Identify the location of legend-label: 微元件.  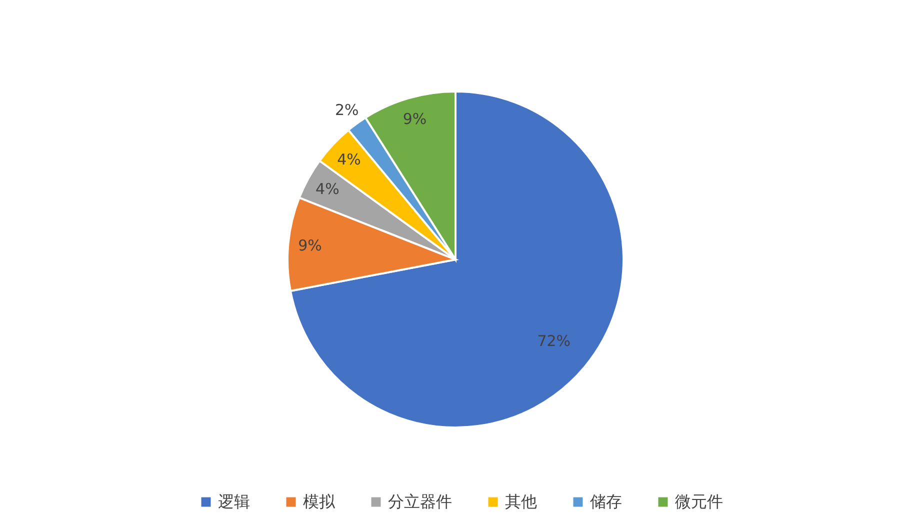
(699, 501).